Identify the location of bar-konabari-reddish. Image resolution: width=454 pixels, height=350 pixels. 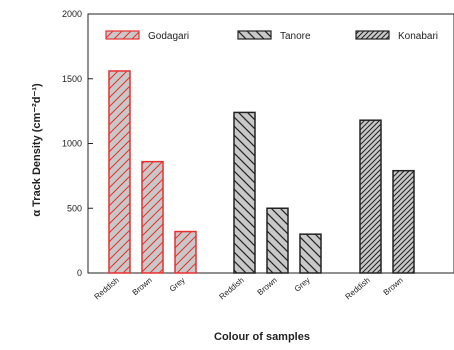
(370, 196).